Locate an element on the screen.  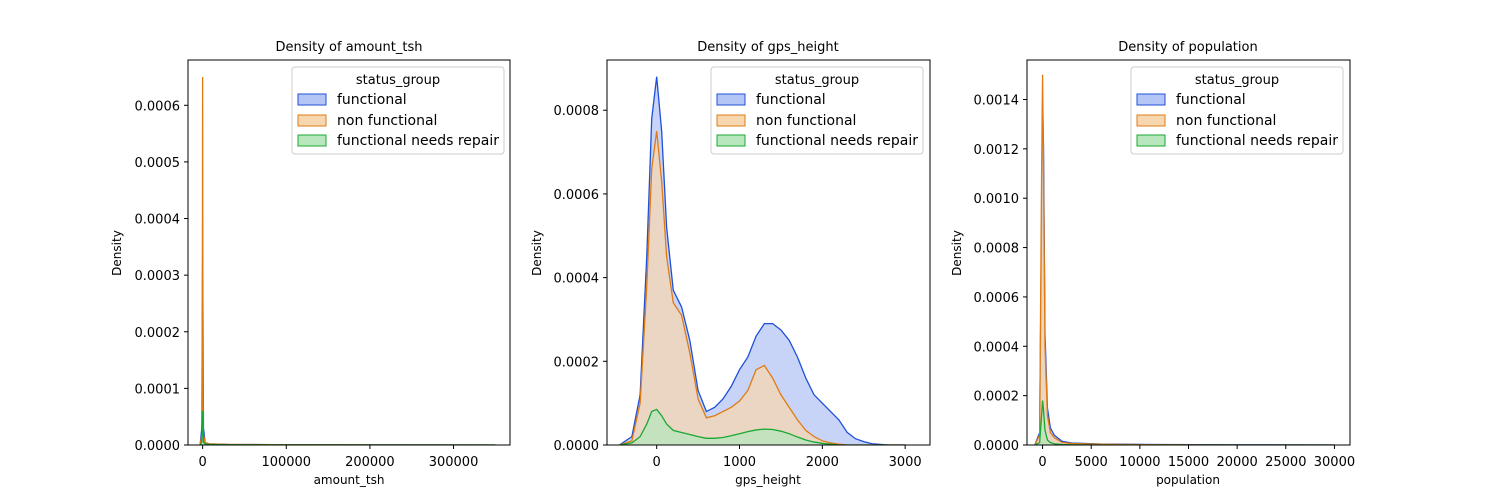
x-axis-label: amount_tsh is located at coordinates (349, 480).